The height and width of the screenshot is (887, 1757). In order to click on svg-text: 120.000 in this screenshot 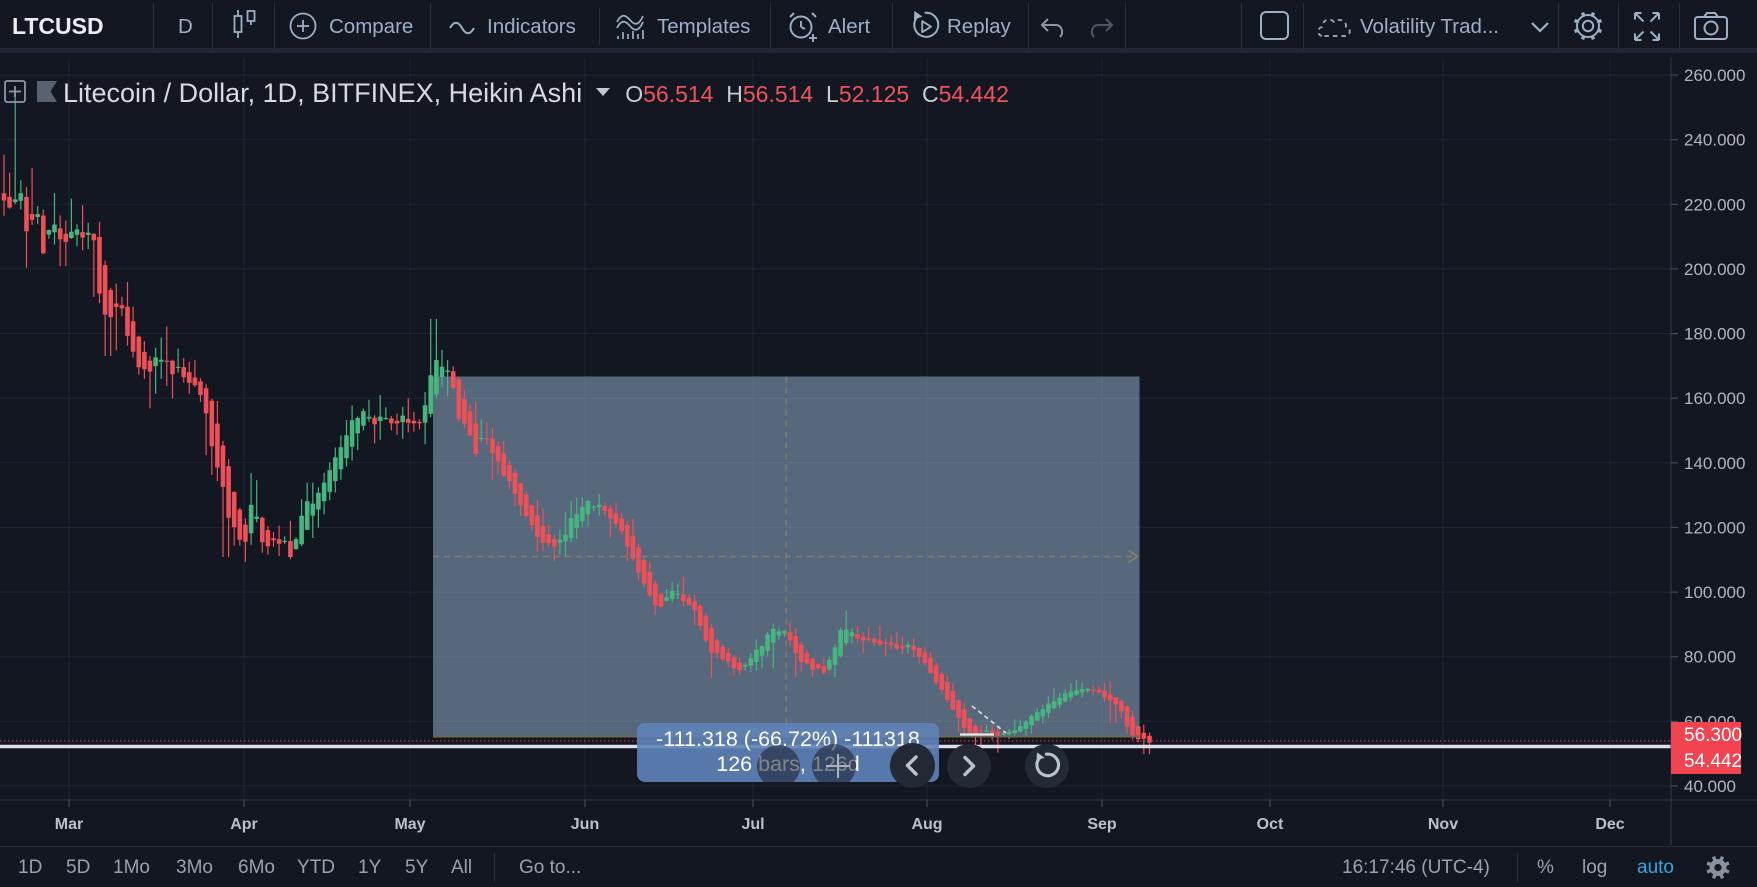, I will do `click(1714, 527)`.